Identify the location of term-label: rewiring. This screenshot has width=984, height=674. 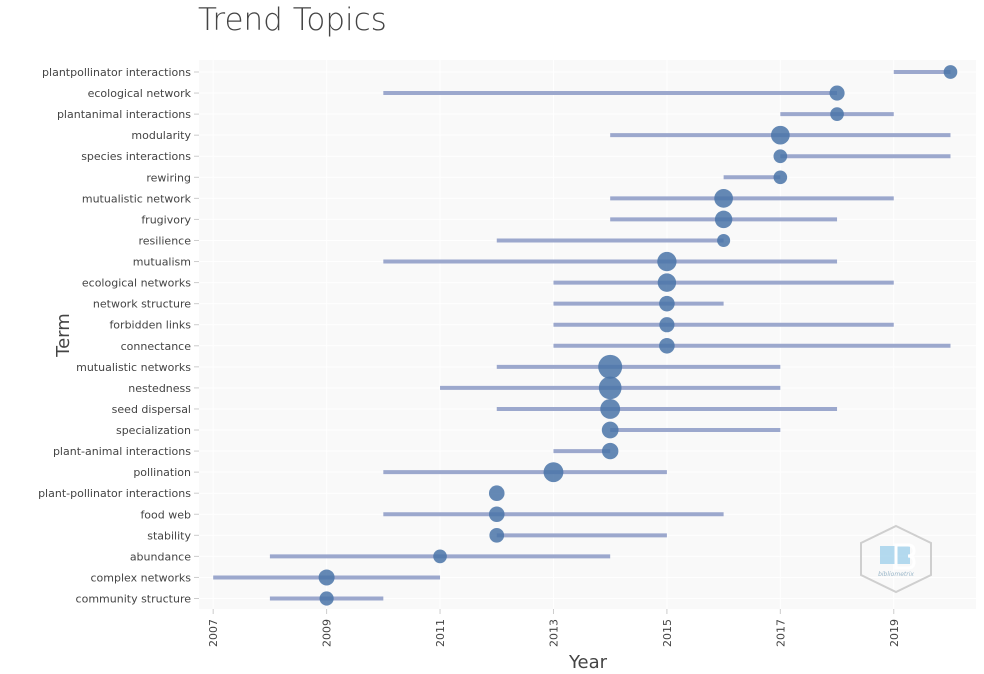
(168, 177).